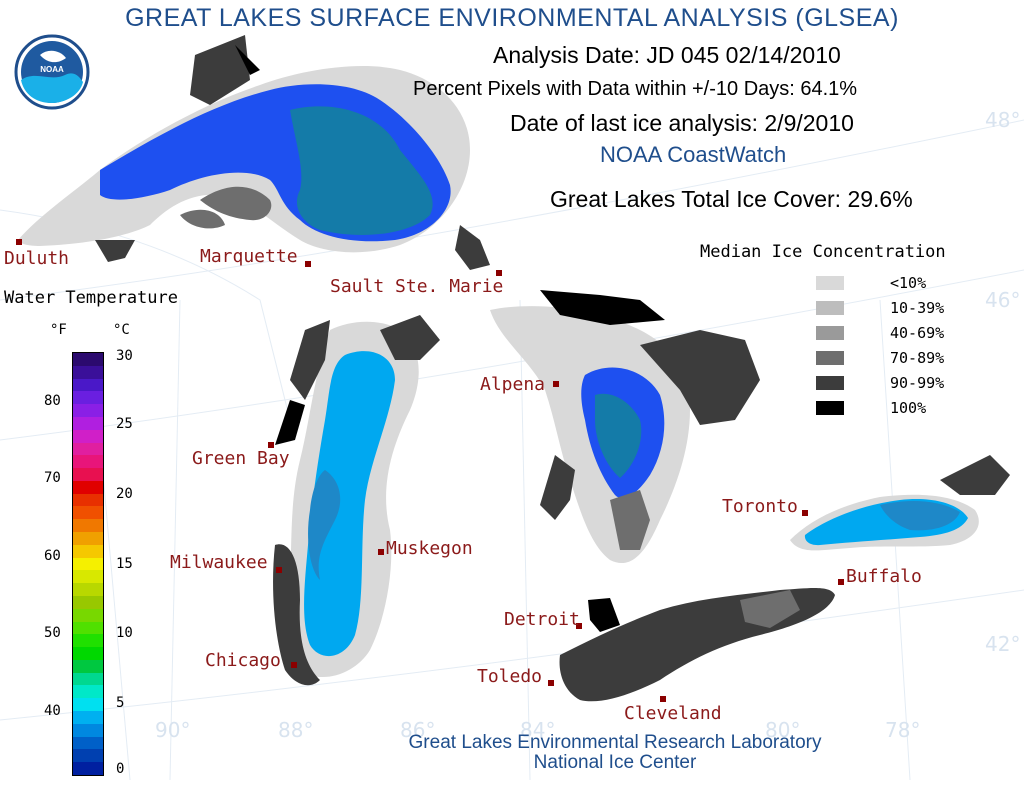  What do you see at coordinates (615, 762) in the screenshot?
I see `footer-ice-center: National Ice Center` at bounding box center [615, 762].